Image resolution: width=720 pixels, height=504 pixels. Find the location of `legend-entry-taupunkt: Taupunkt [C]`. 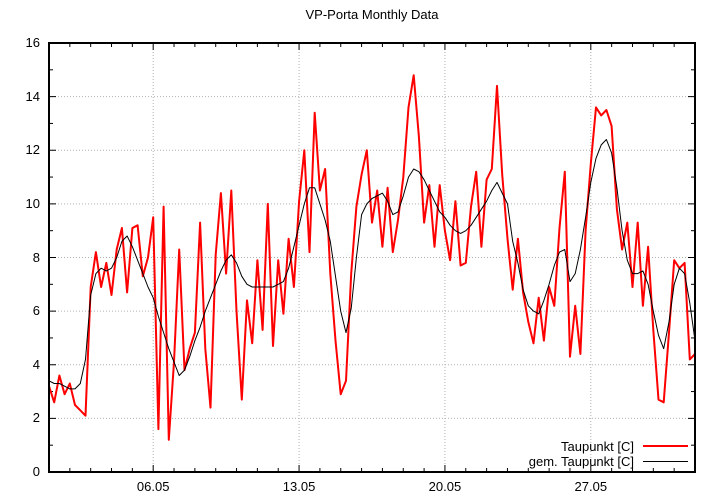

legend-entry-taupunkt: Taupunkt [C] is located at coordinates (608, 446).